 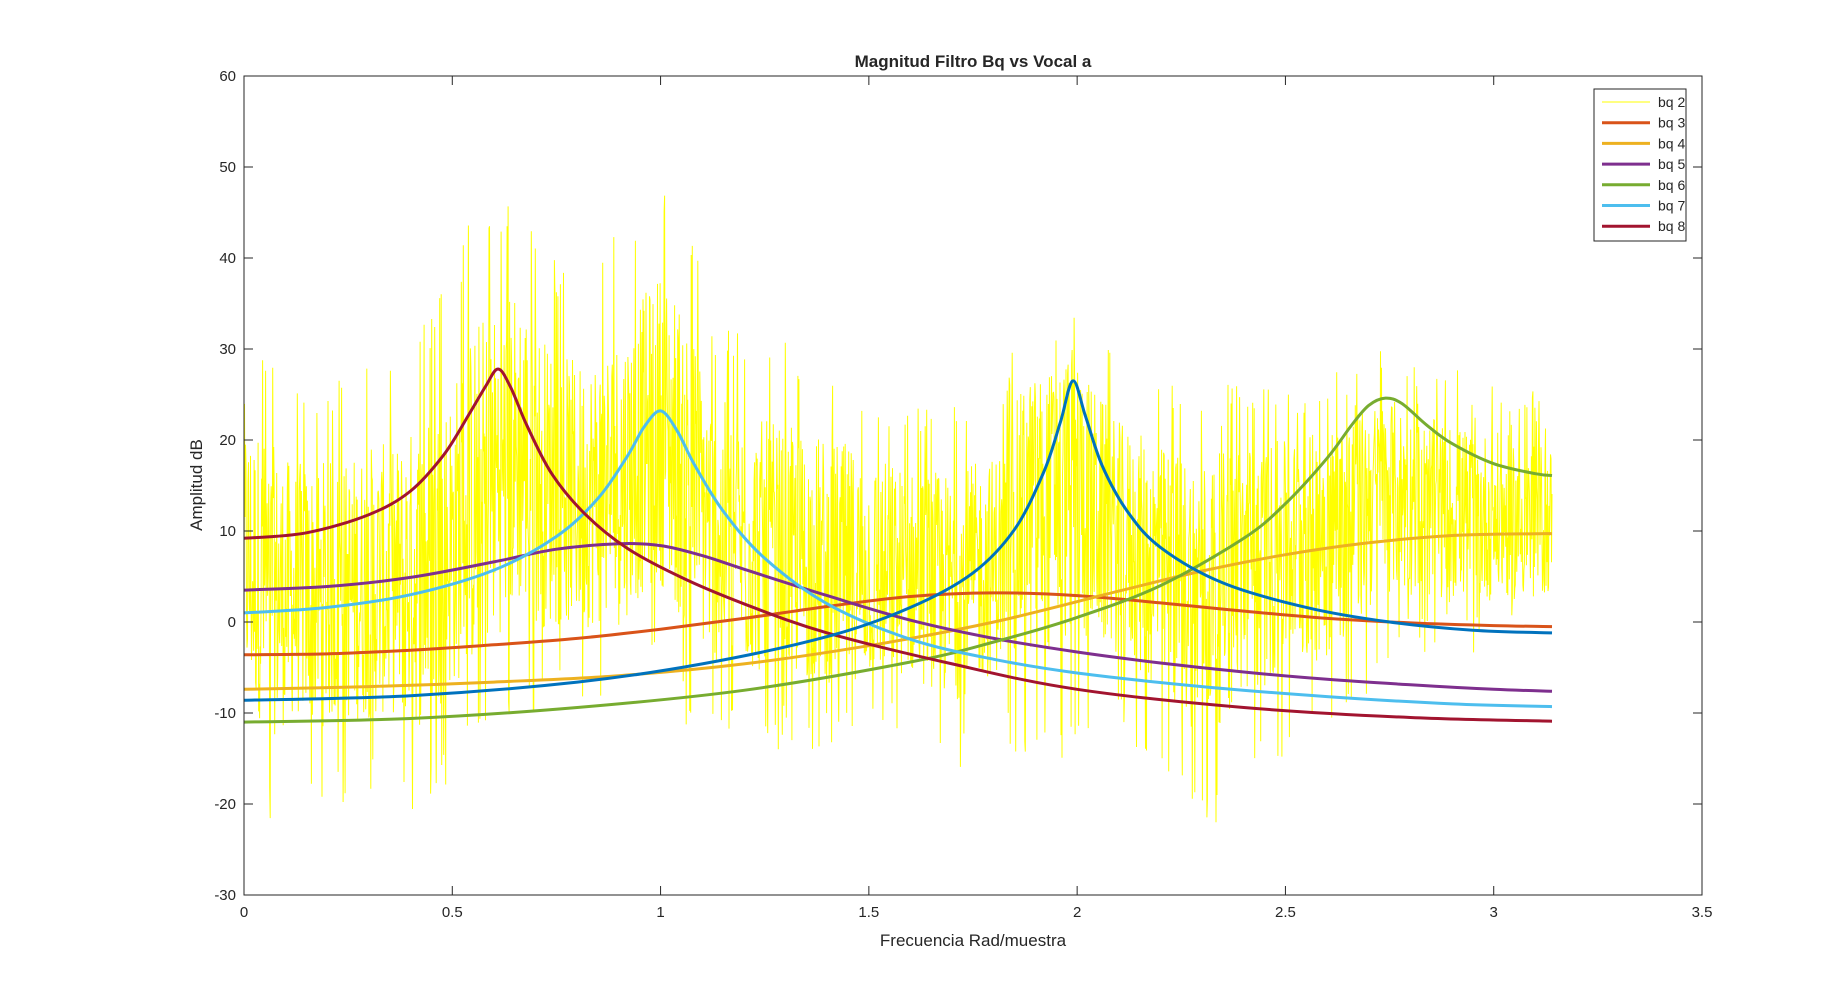 I want to click on y-tick-label: 60, so click(x=227, y=76).